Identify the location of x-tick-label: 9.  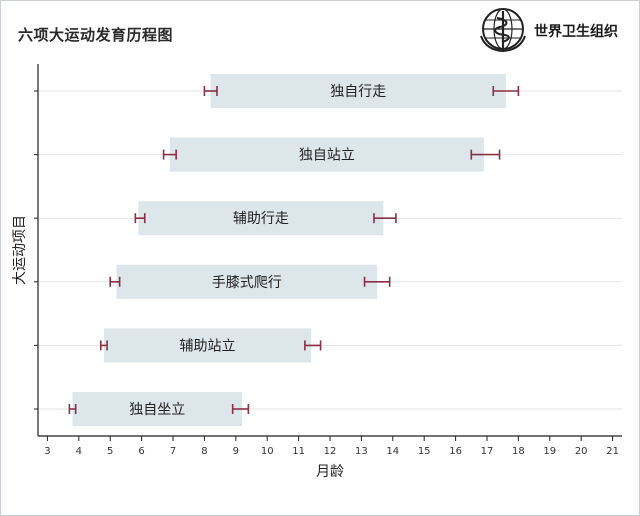
(236, 451).